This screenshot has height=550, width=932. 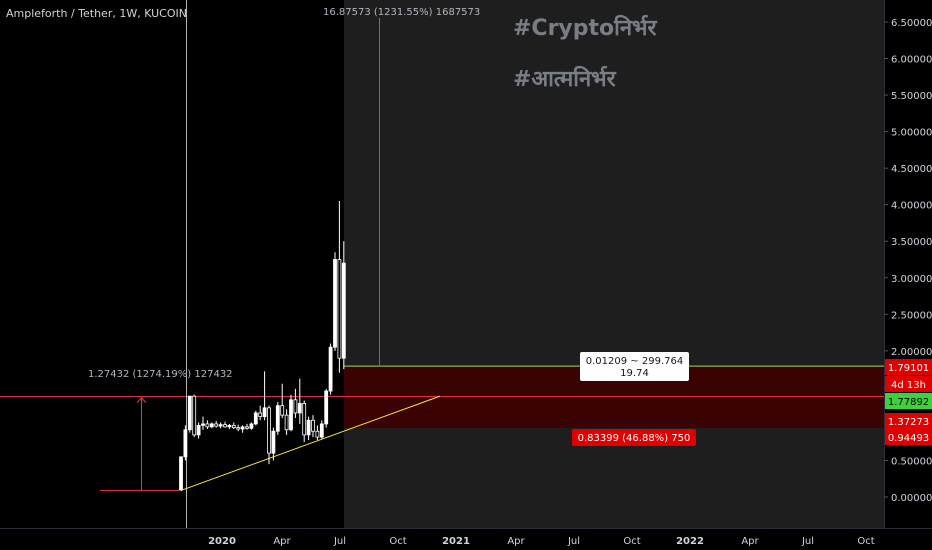 I want to click on y-tick-label: 6.00000, so click(x=911, y=60).